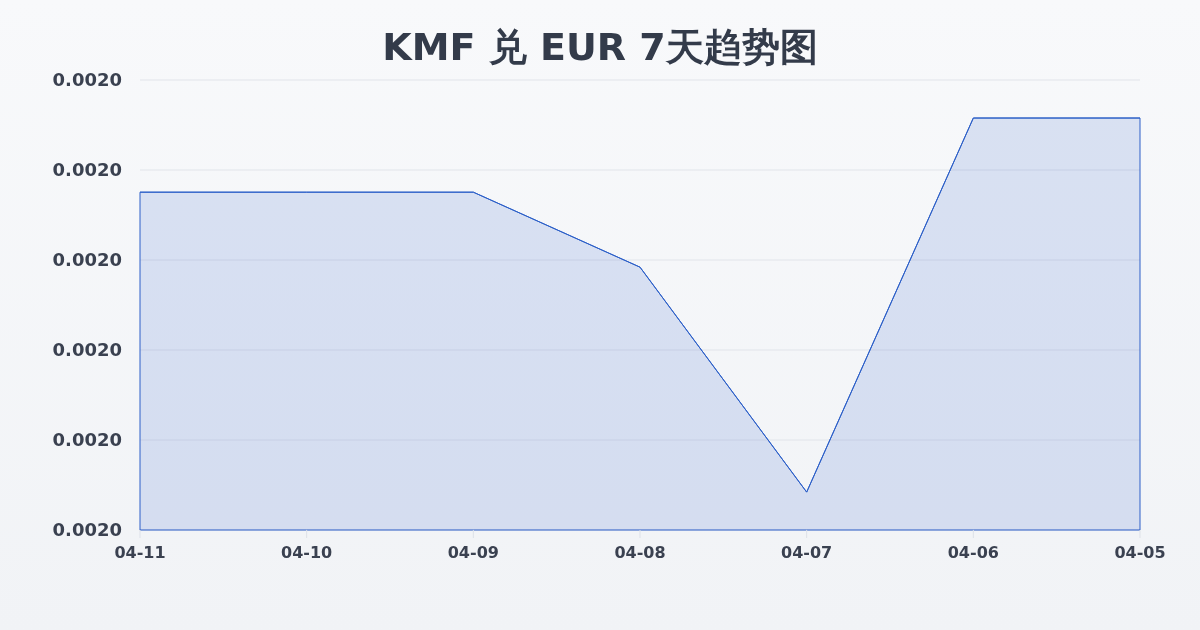  Describe the element at coordinates (640, 552) in the screenshot. I see `x-tick-label: 04-08` at that location.